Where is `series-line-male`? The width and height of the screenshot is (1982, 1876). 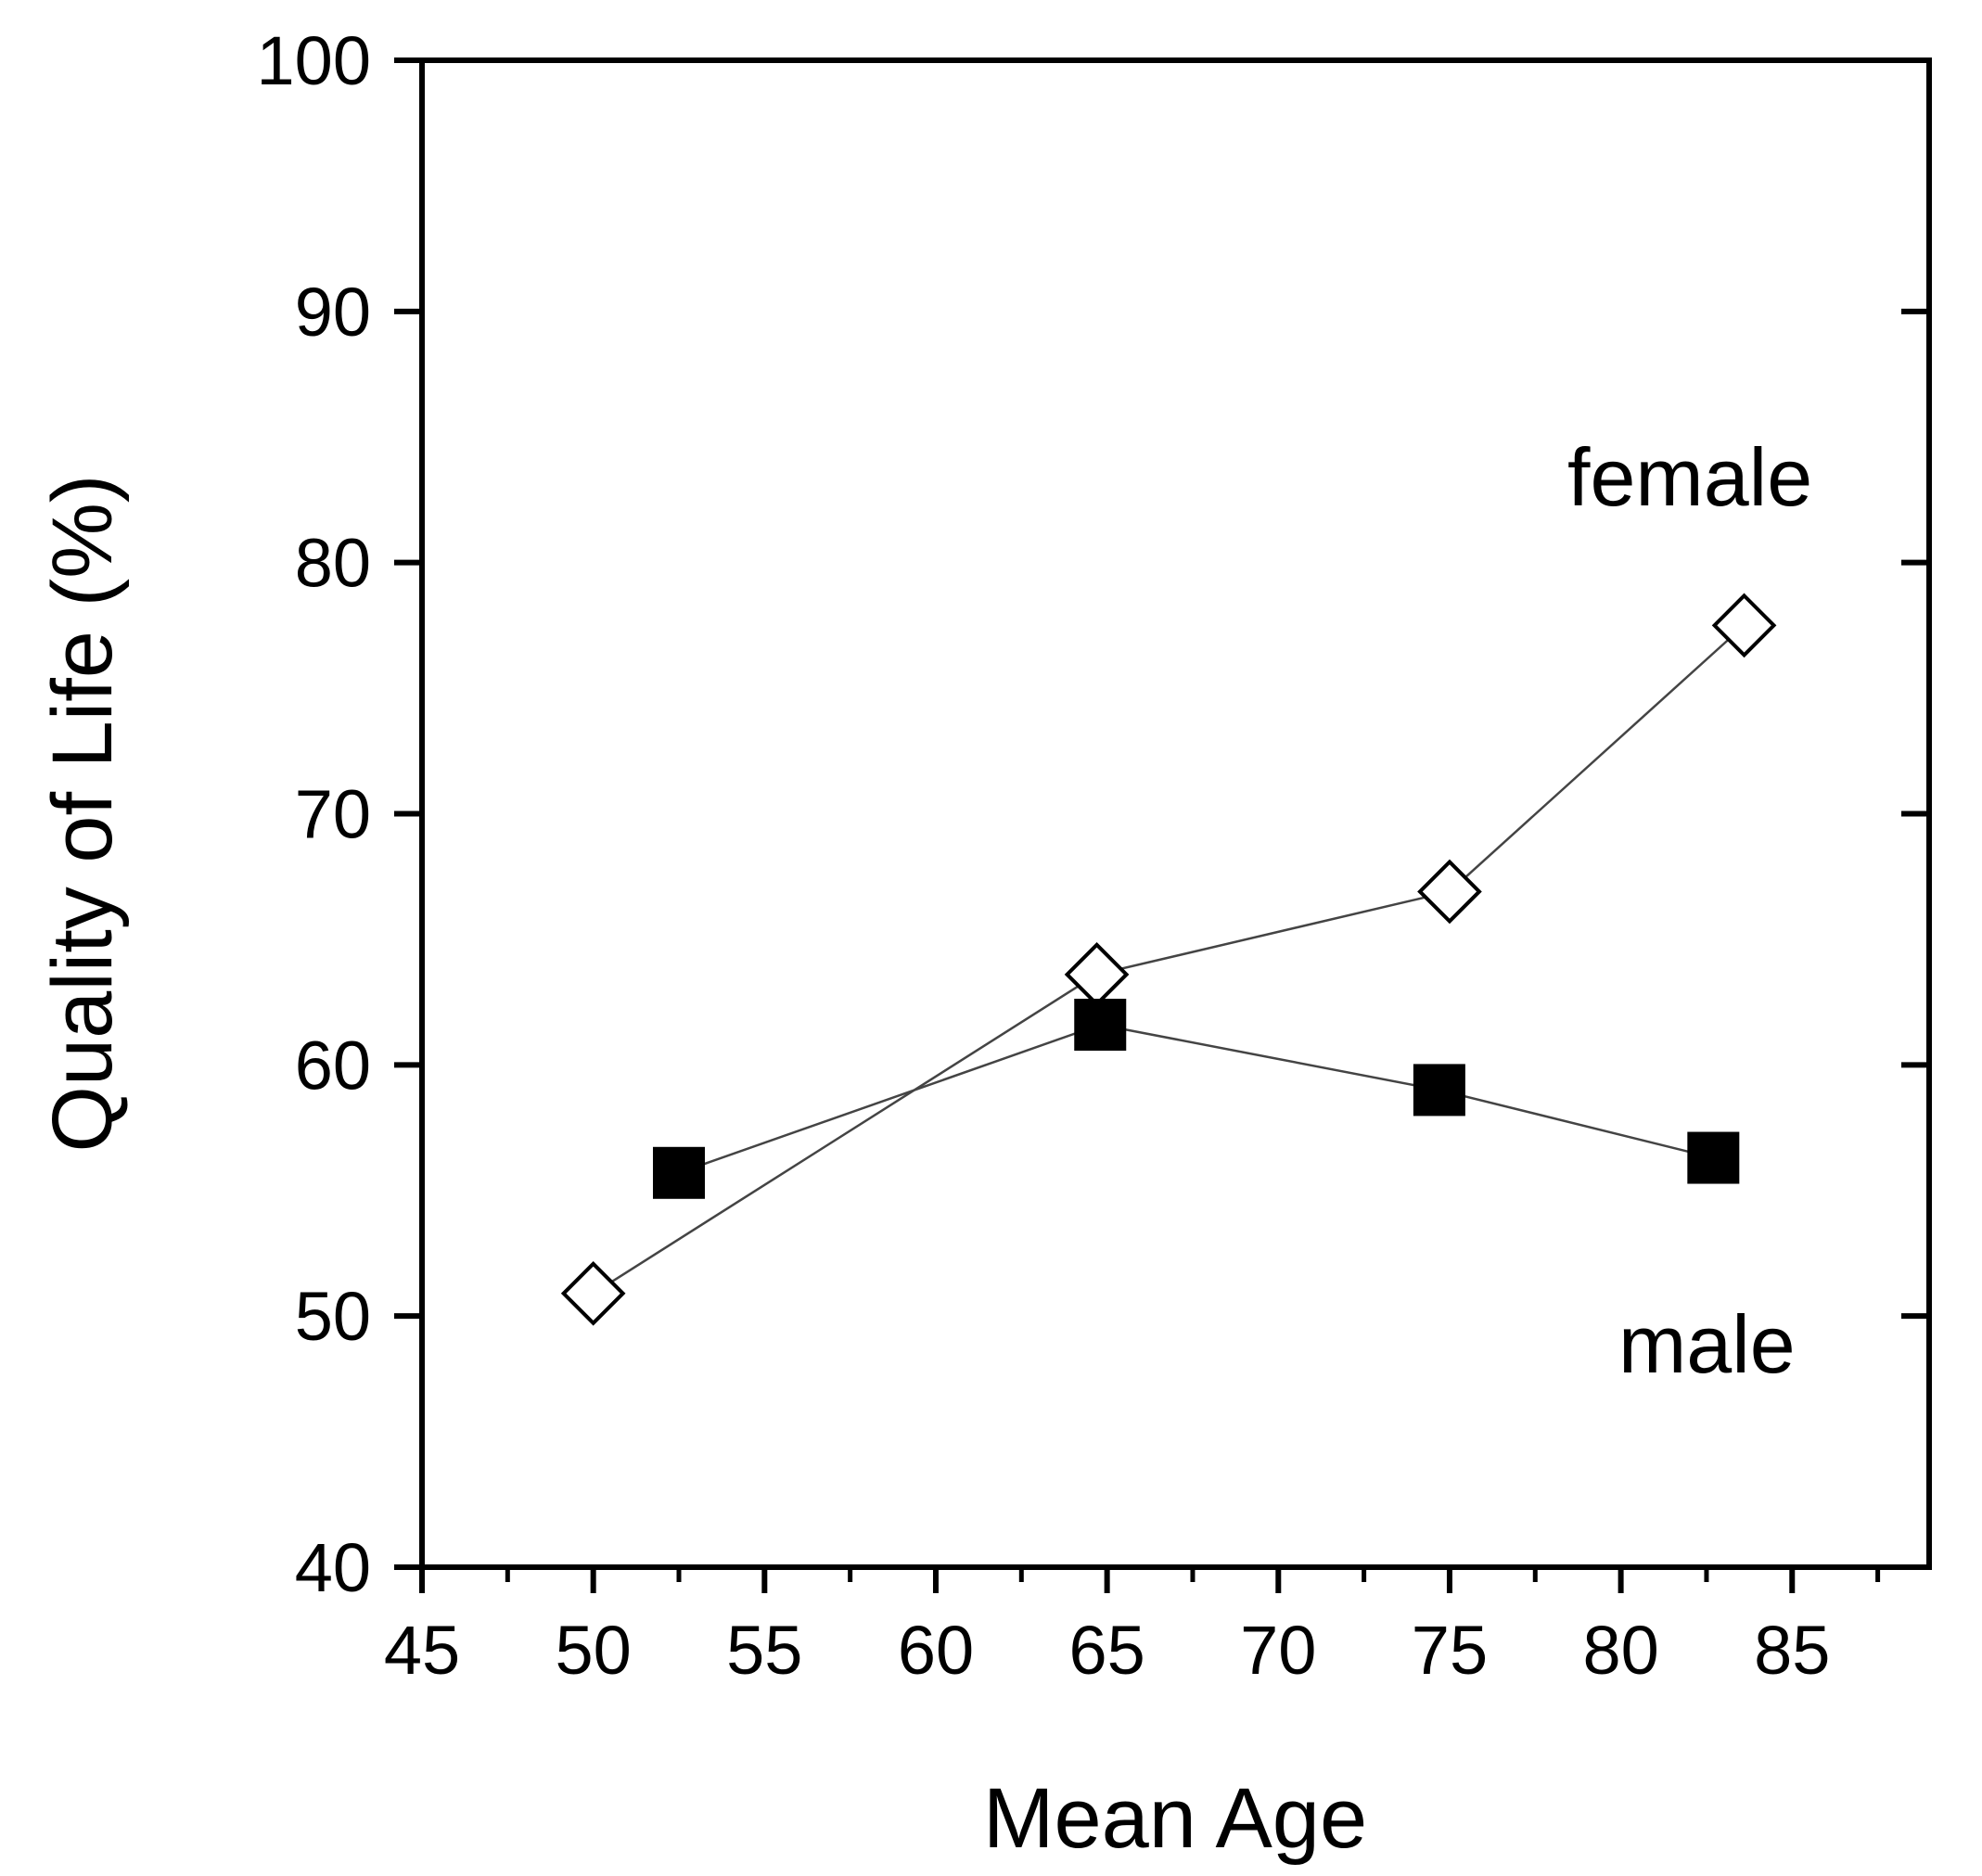 series-line-male is located at coordinates (1196, 1098).